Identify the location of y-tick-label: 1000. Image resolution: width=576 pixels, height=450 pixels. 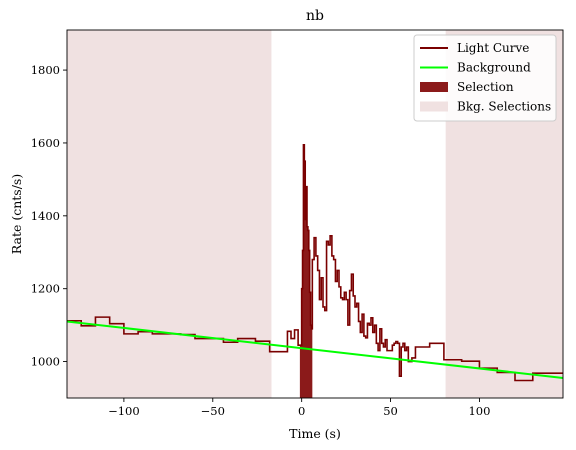
(45, 362).